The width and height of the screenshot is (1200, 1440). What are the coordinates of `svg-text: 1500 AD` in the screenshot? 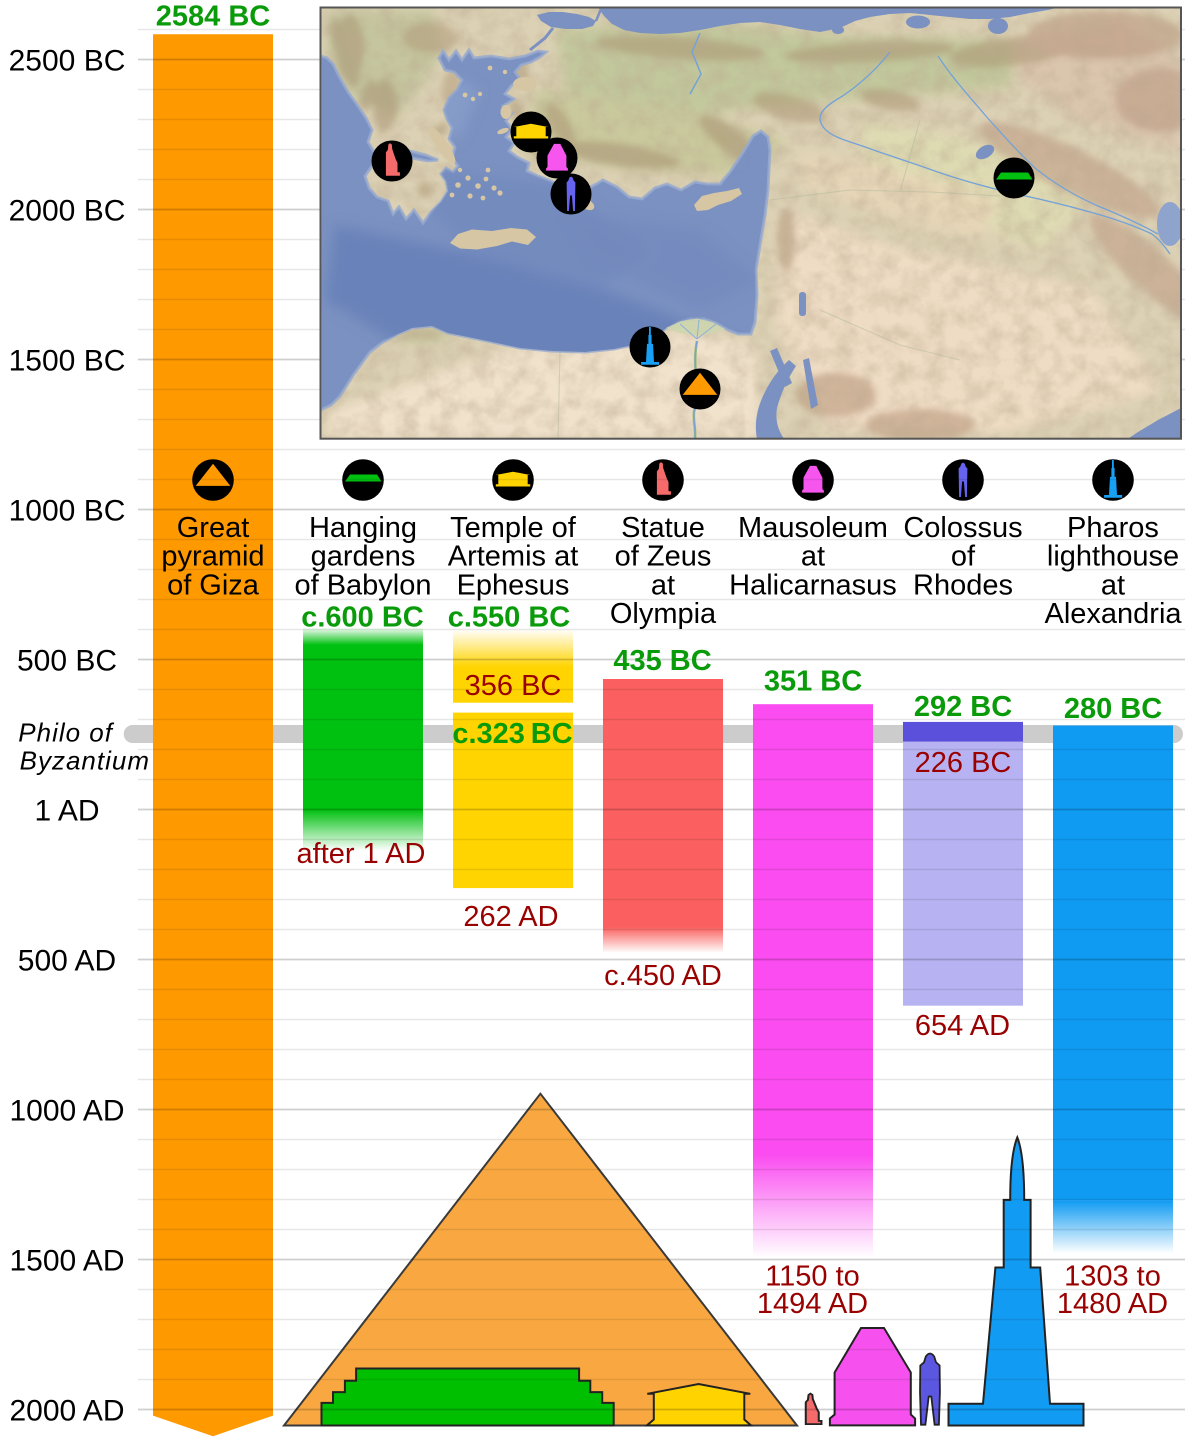 It's located at (66, 1260).